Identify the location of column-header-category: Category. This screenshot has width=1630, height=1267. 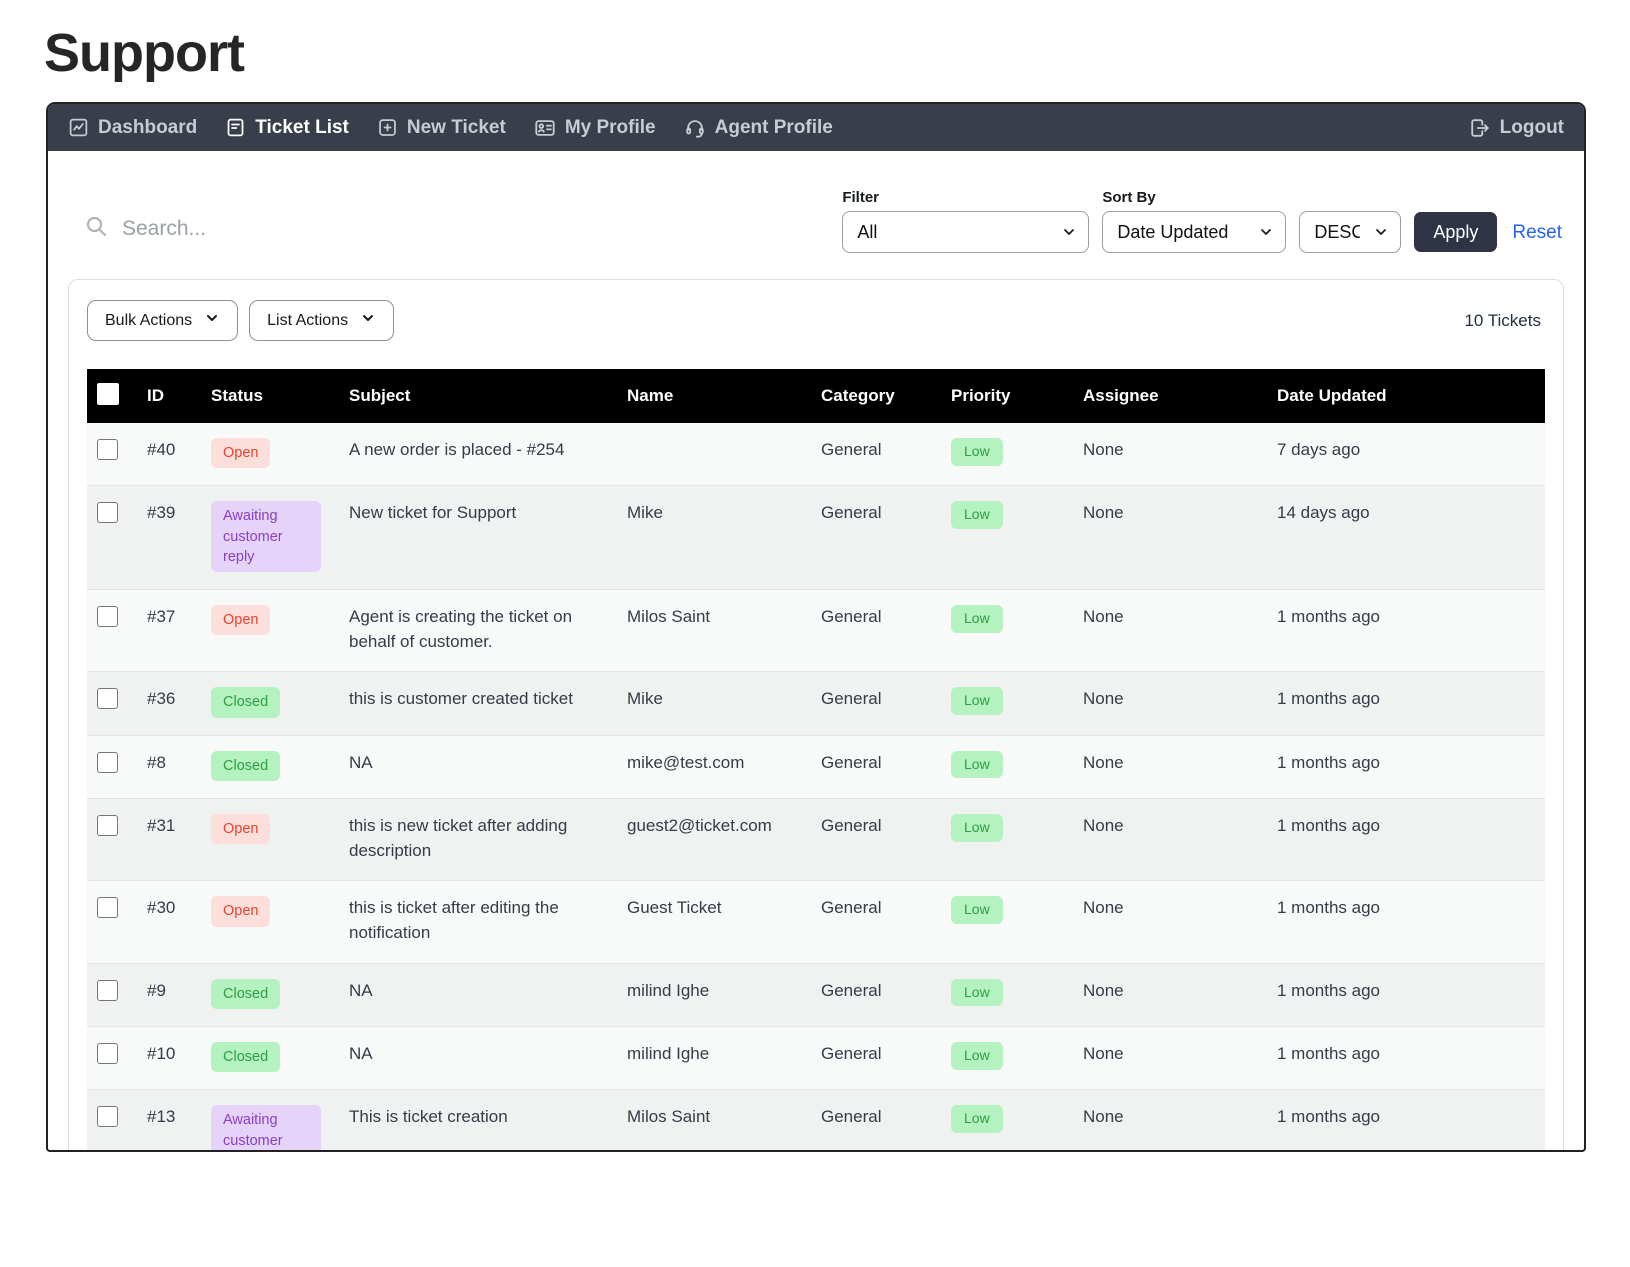
(876, 396).